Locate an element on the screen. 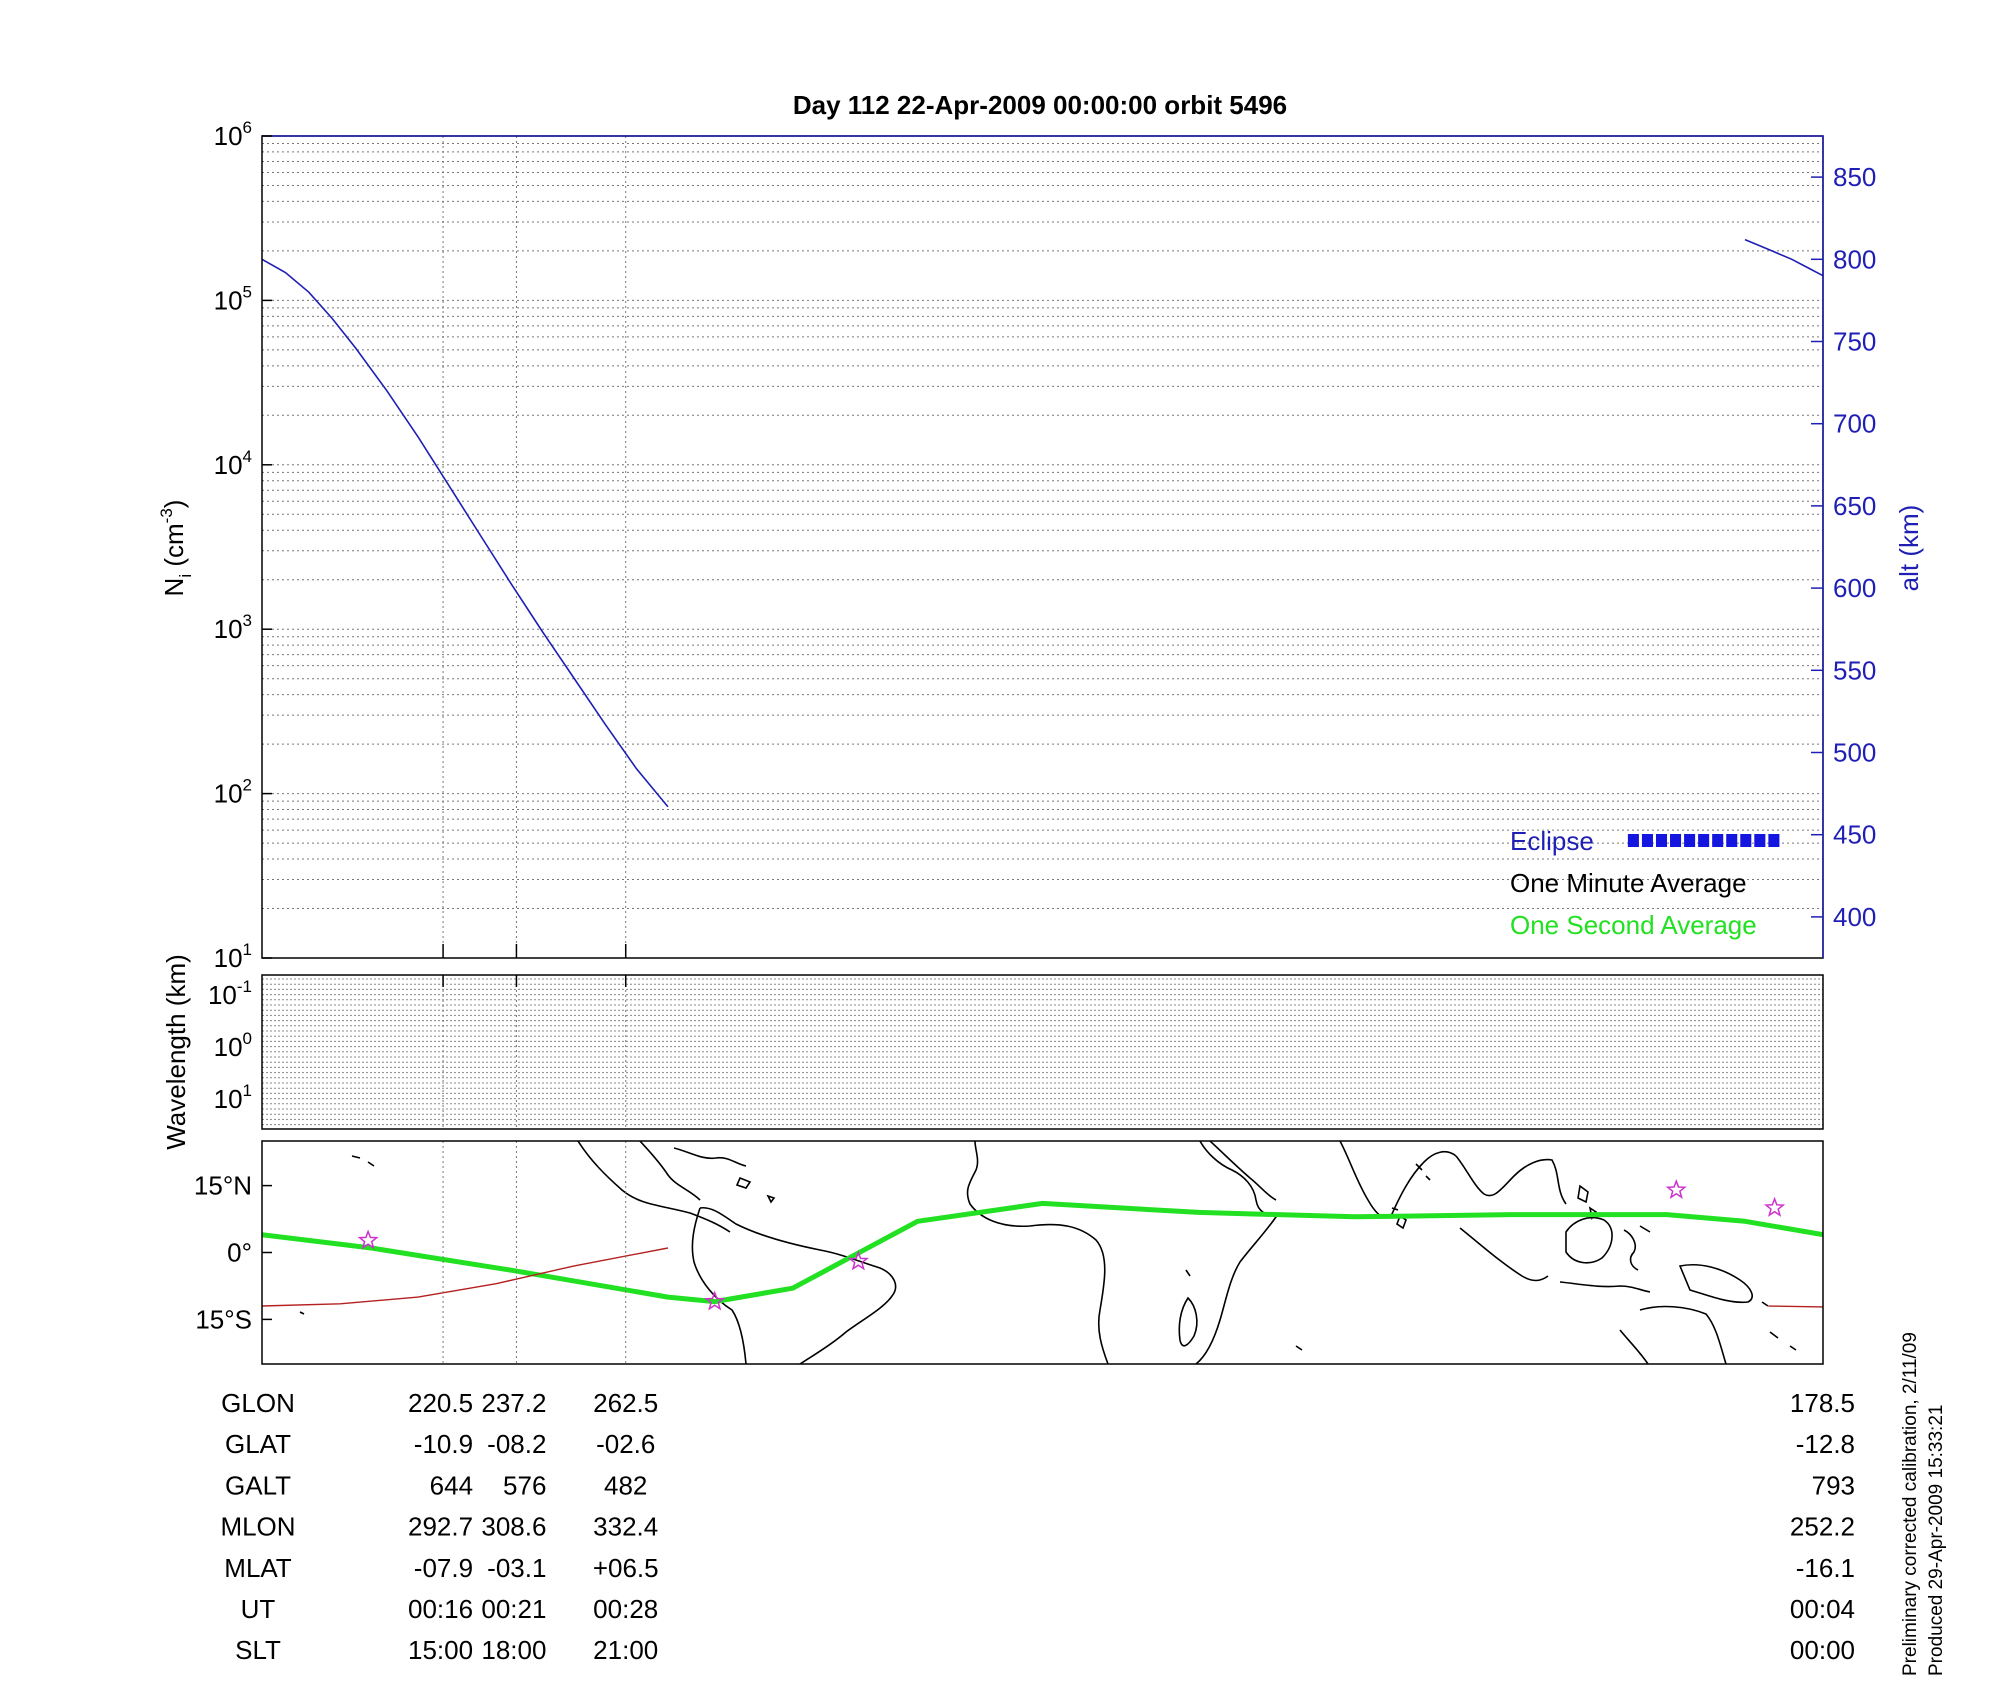  wavelength-plot-frame is located at coordinates (1042, 1052).